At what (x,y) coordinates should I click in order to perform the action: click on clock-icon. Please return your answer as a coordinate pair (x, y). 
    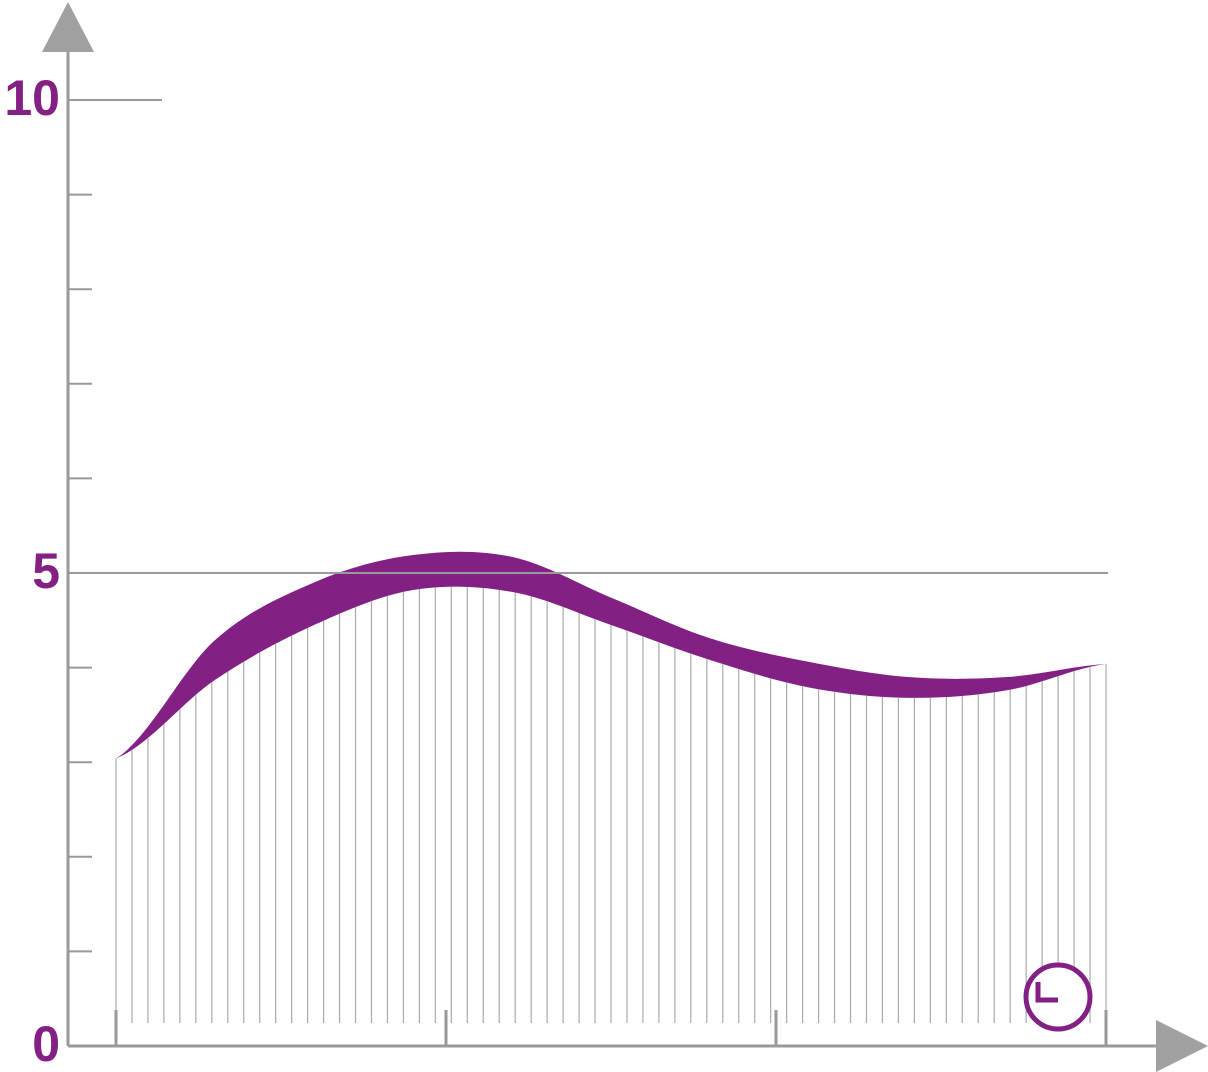
    Looking at the image, I should click on (1058, 997).